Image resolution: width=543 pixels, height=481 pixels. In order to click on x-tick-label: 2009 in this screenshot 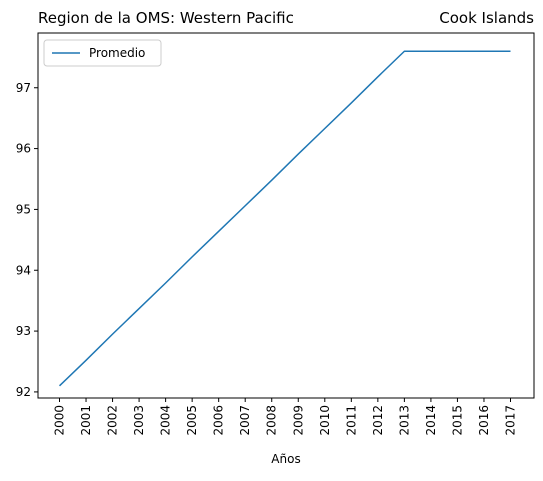, I will do `click(298, 420)`.